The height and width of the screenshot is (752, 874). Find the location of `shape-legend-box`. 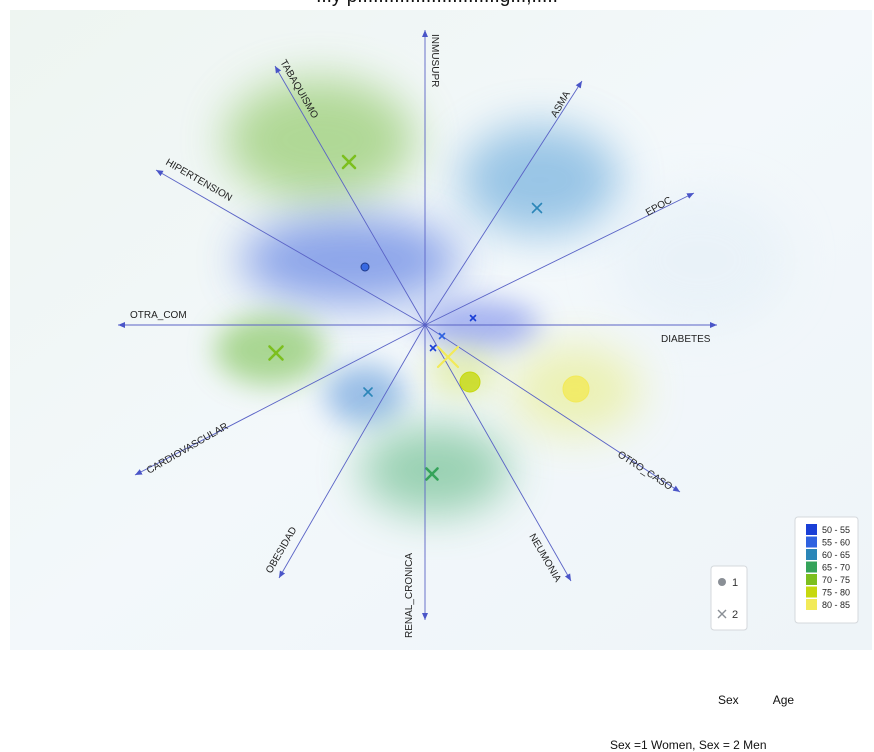

shape-legend-box is located at coordinates (729, 598).